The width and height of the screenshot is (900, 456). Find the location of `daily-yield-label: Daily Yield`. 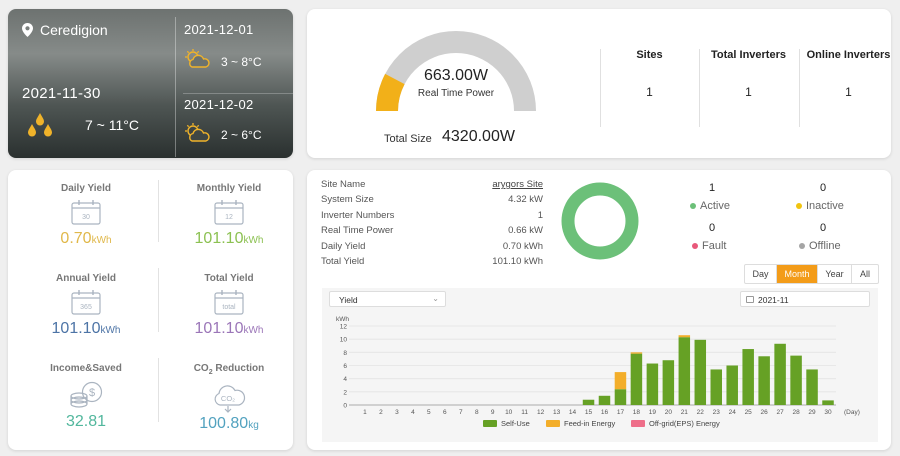

daily-yield-label: Daily Yield is located at coordinates (86, 188).